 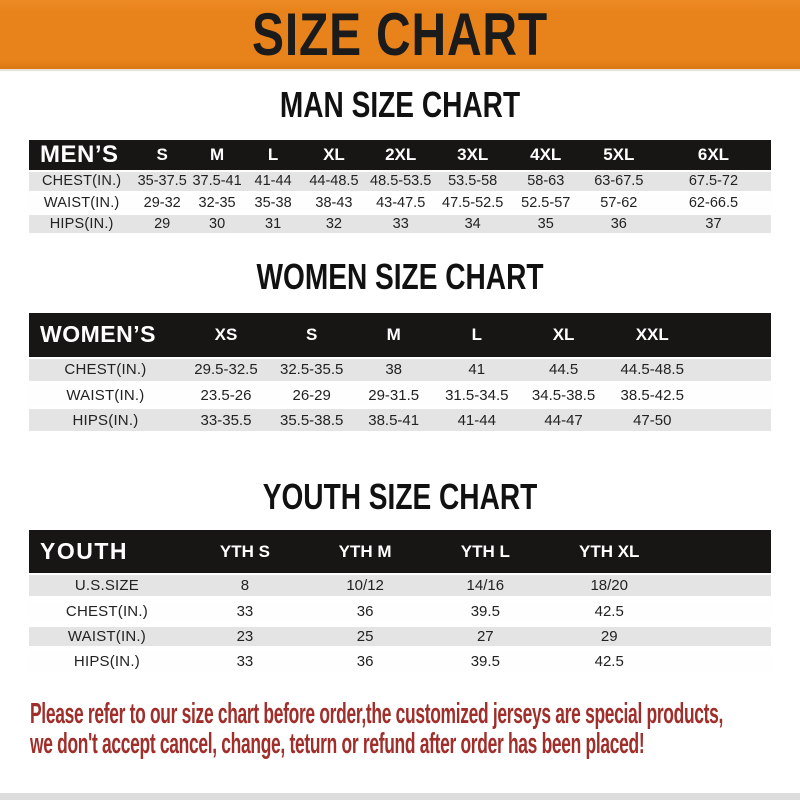 I want to click on women-header-size: XL, so click(x=563, y=334).